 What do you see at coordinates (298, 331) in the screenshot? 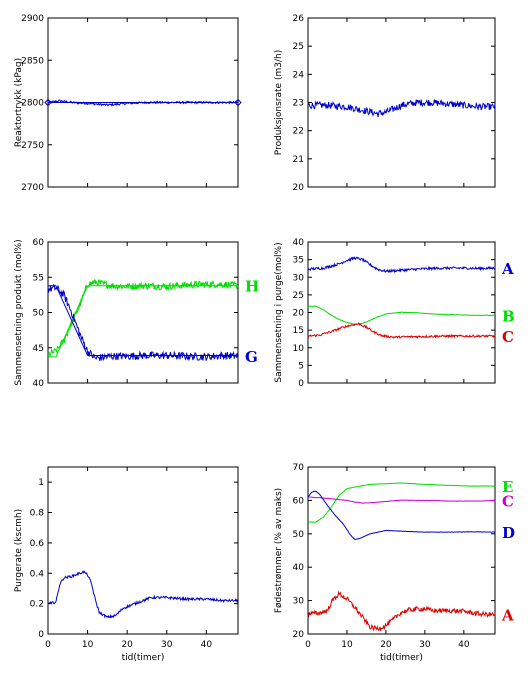
I see `y-tick-label: 15` at bounding box center [298, 331].